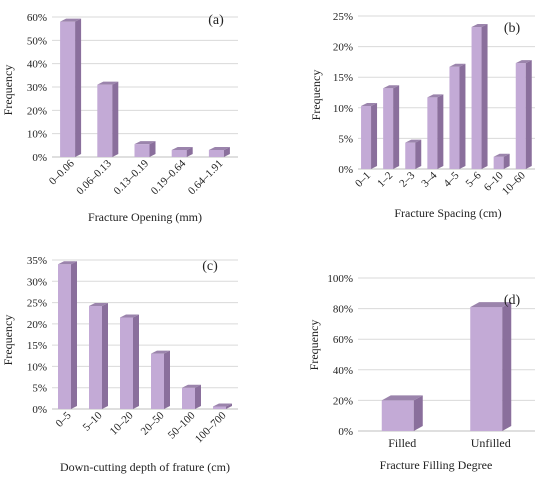 The image size is (550, 482). I want to click on x-tick-label: Filled, so click(402, 443).